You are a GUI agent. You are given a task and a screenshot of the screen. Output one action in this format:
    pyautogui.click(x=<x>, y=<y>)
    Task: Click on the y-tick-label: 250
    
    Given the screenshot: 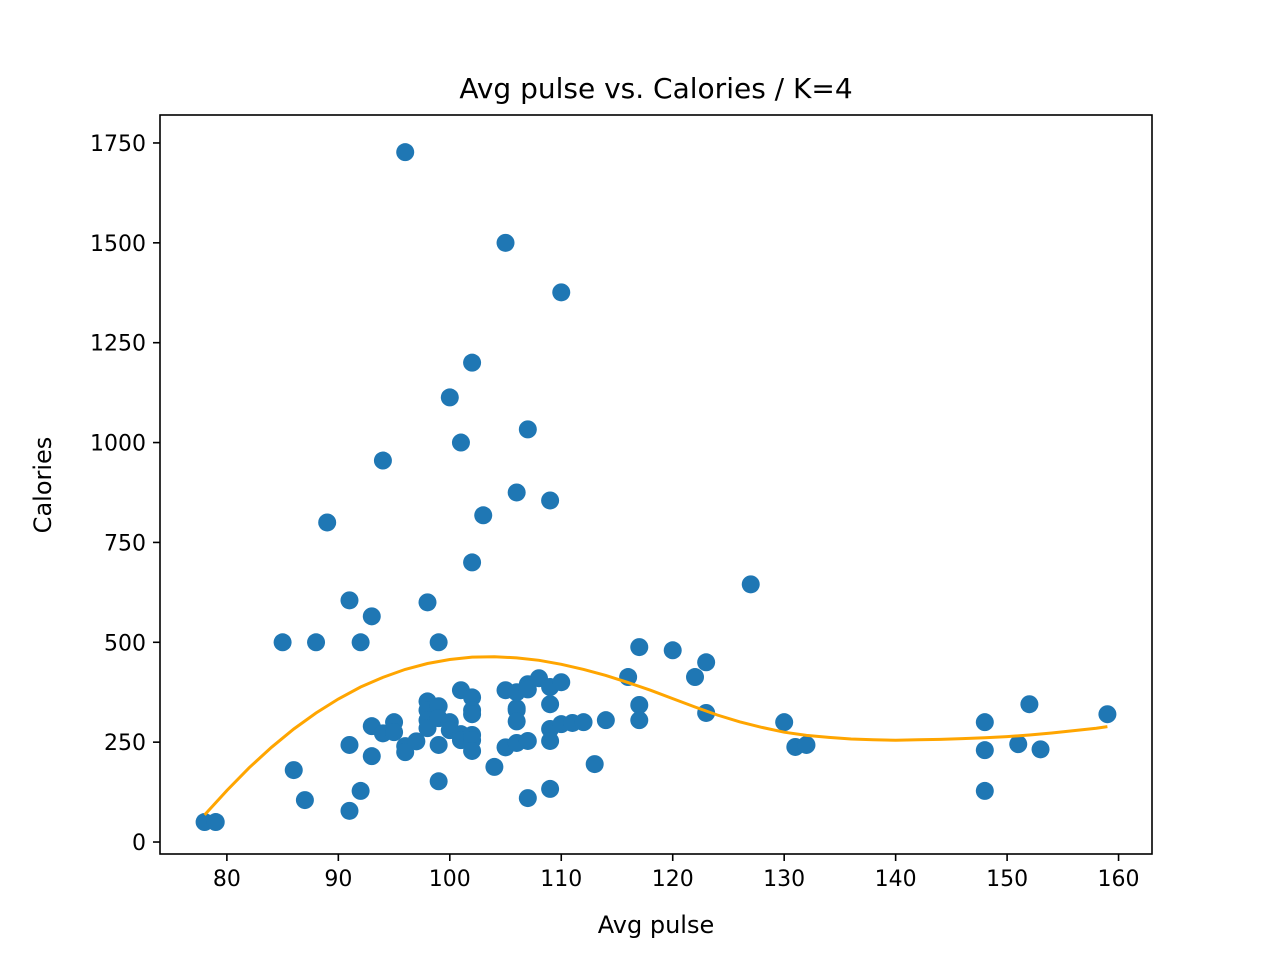 What is the action you would take?
    pyautogui.click(x=125, y=743)
    